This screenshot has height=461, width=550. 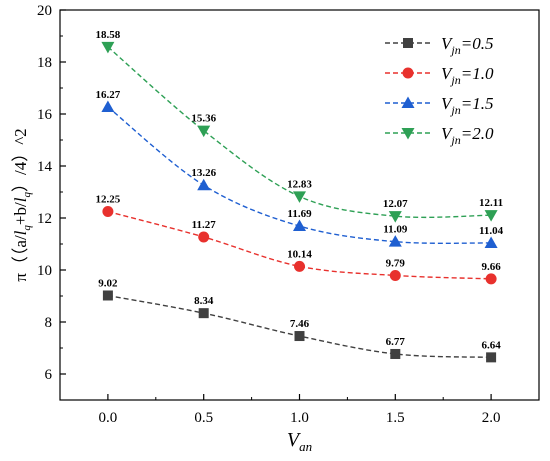 What do you see at coordinates (203, 173) in the screenshot?
I see `data-label: 13.26` at bounding box center [203, 173].